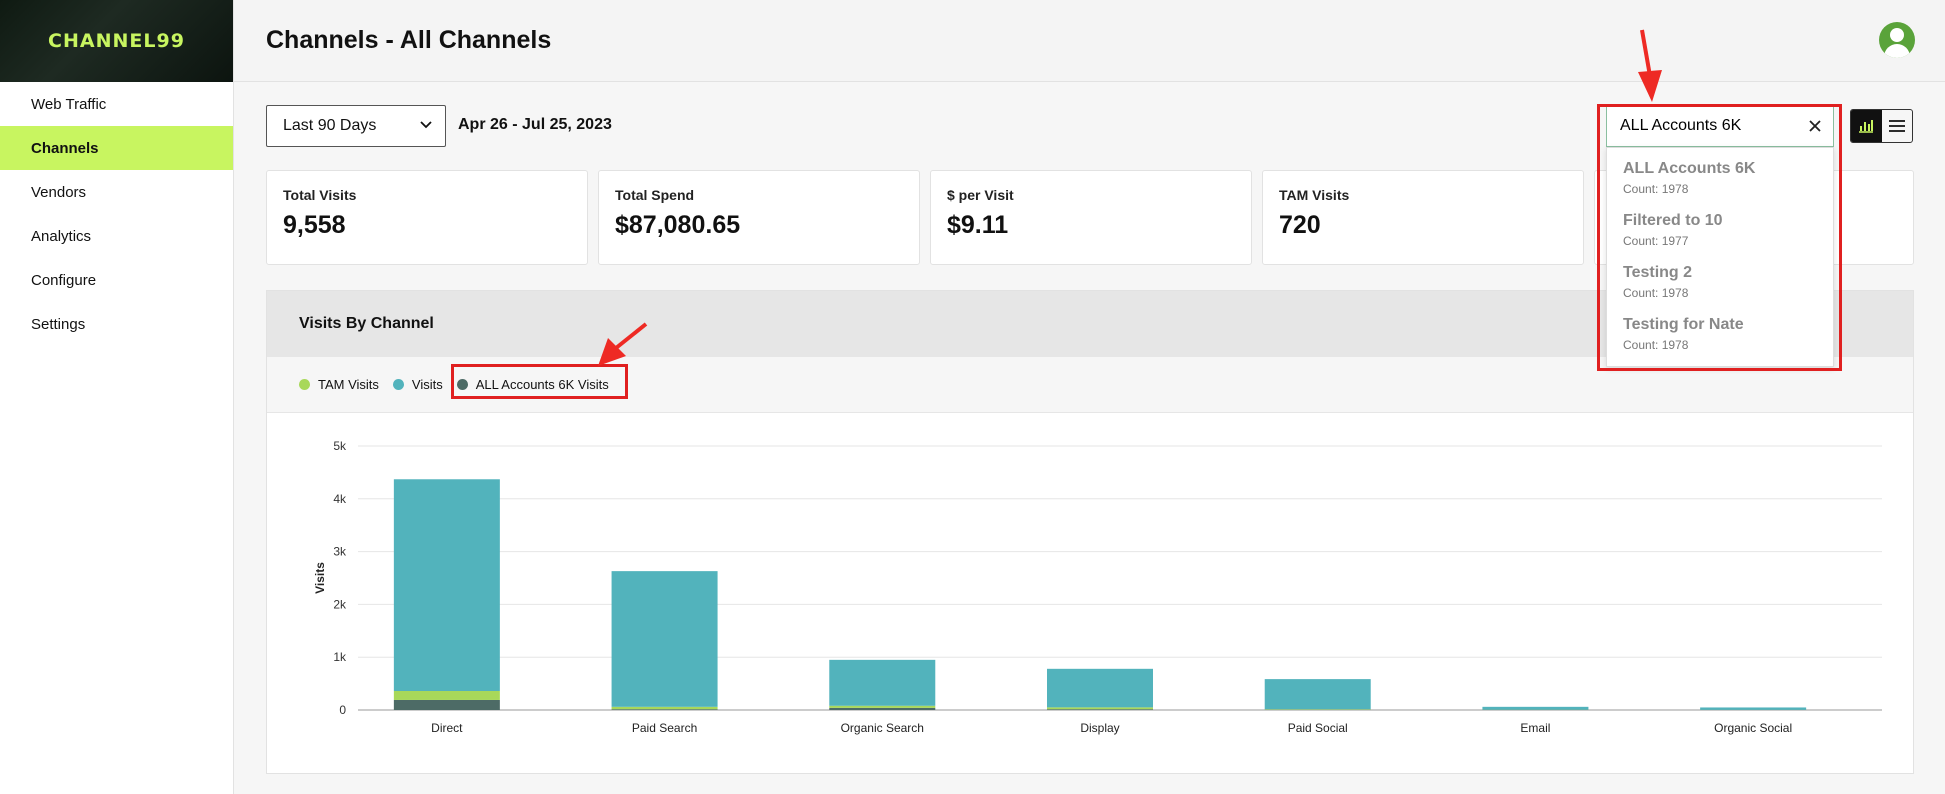 This screenshot has width=1945, height=794. I want to click on page-title: Channels - All Channels, so click(409, 40).